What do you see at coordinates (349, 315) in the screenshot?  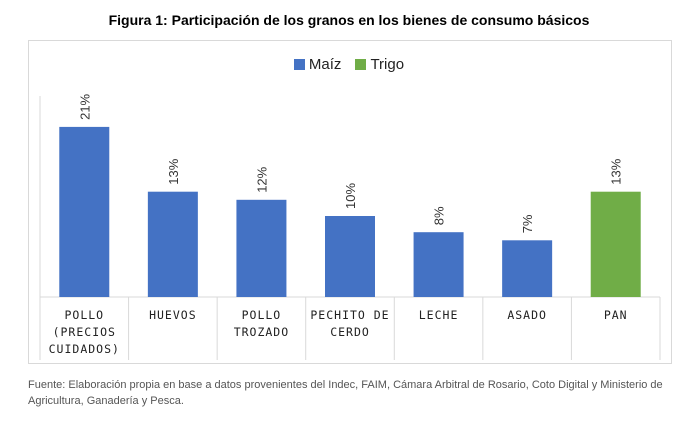 I see `category-label: PECHITO DE` at bounding box center [349, 315].